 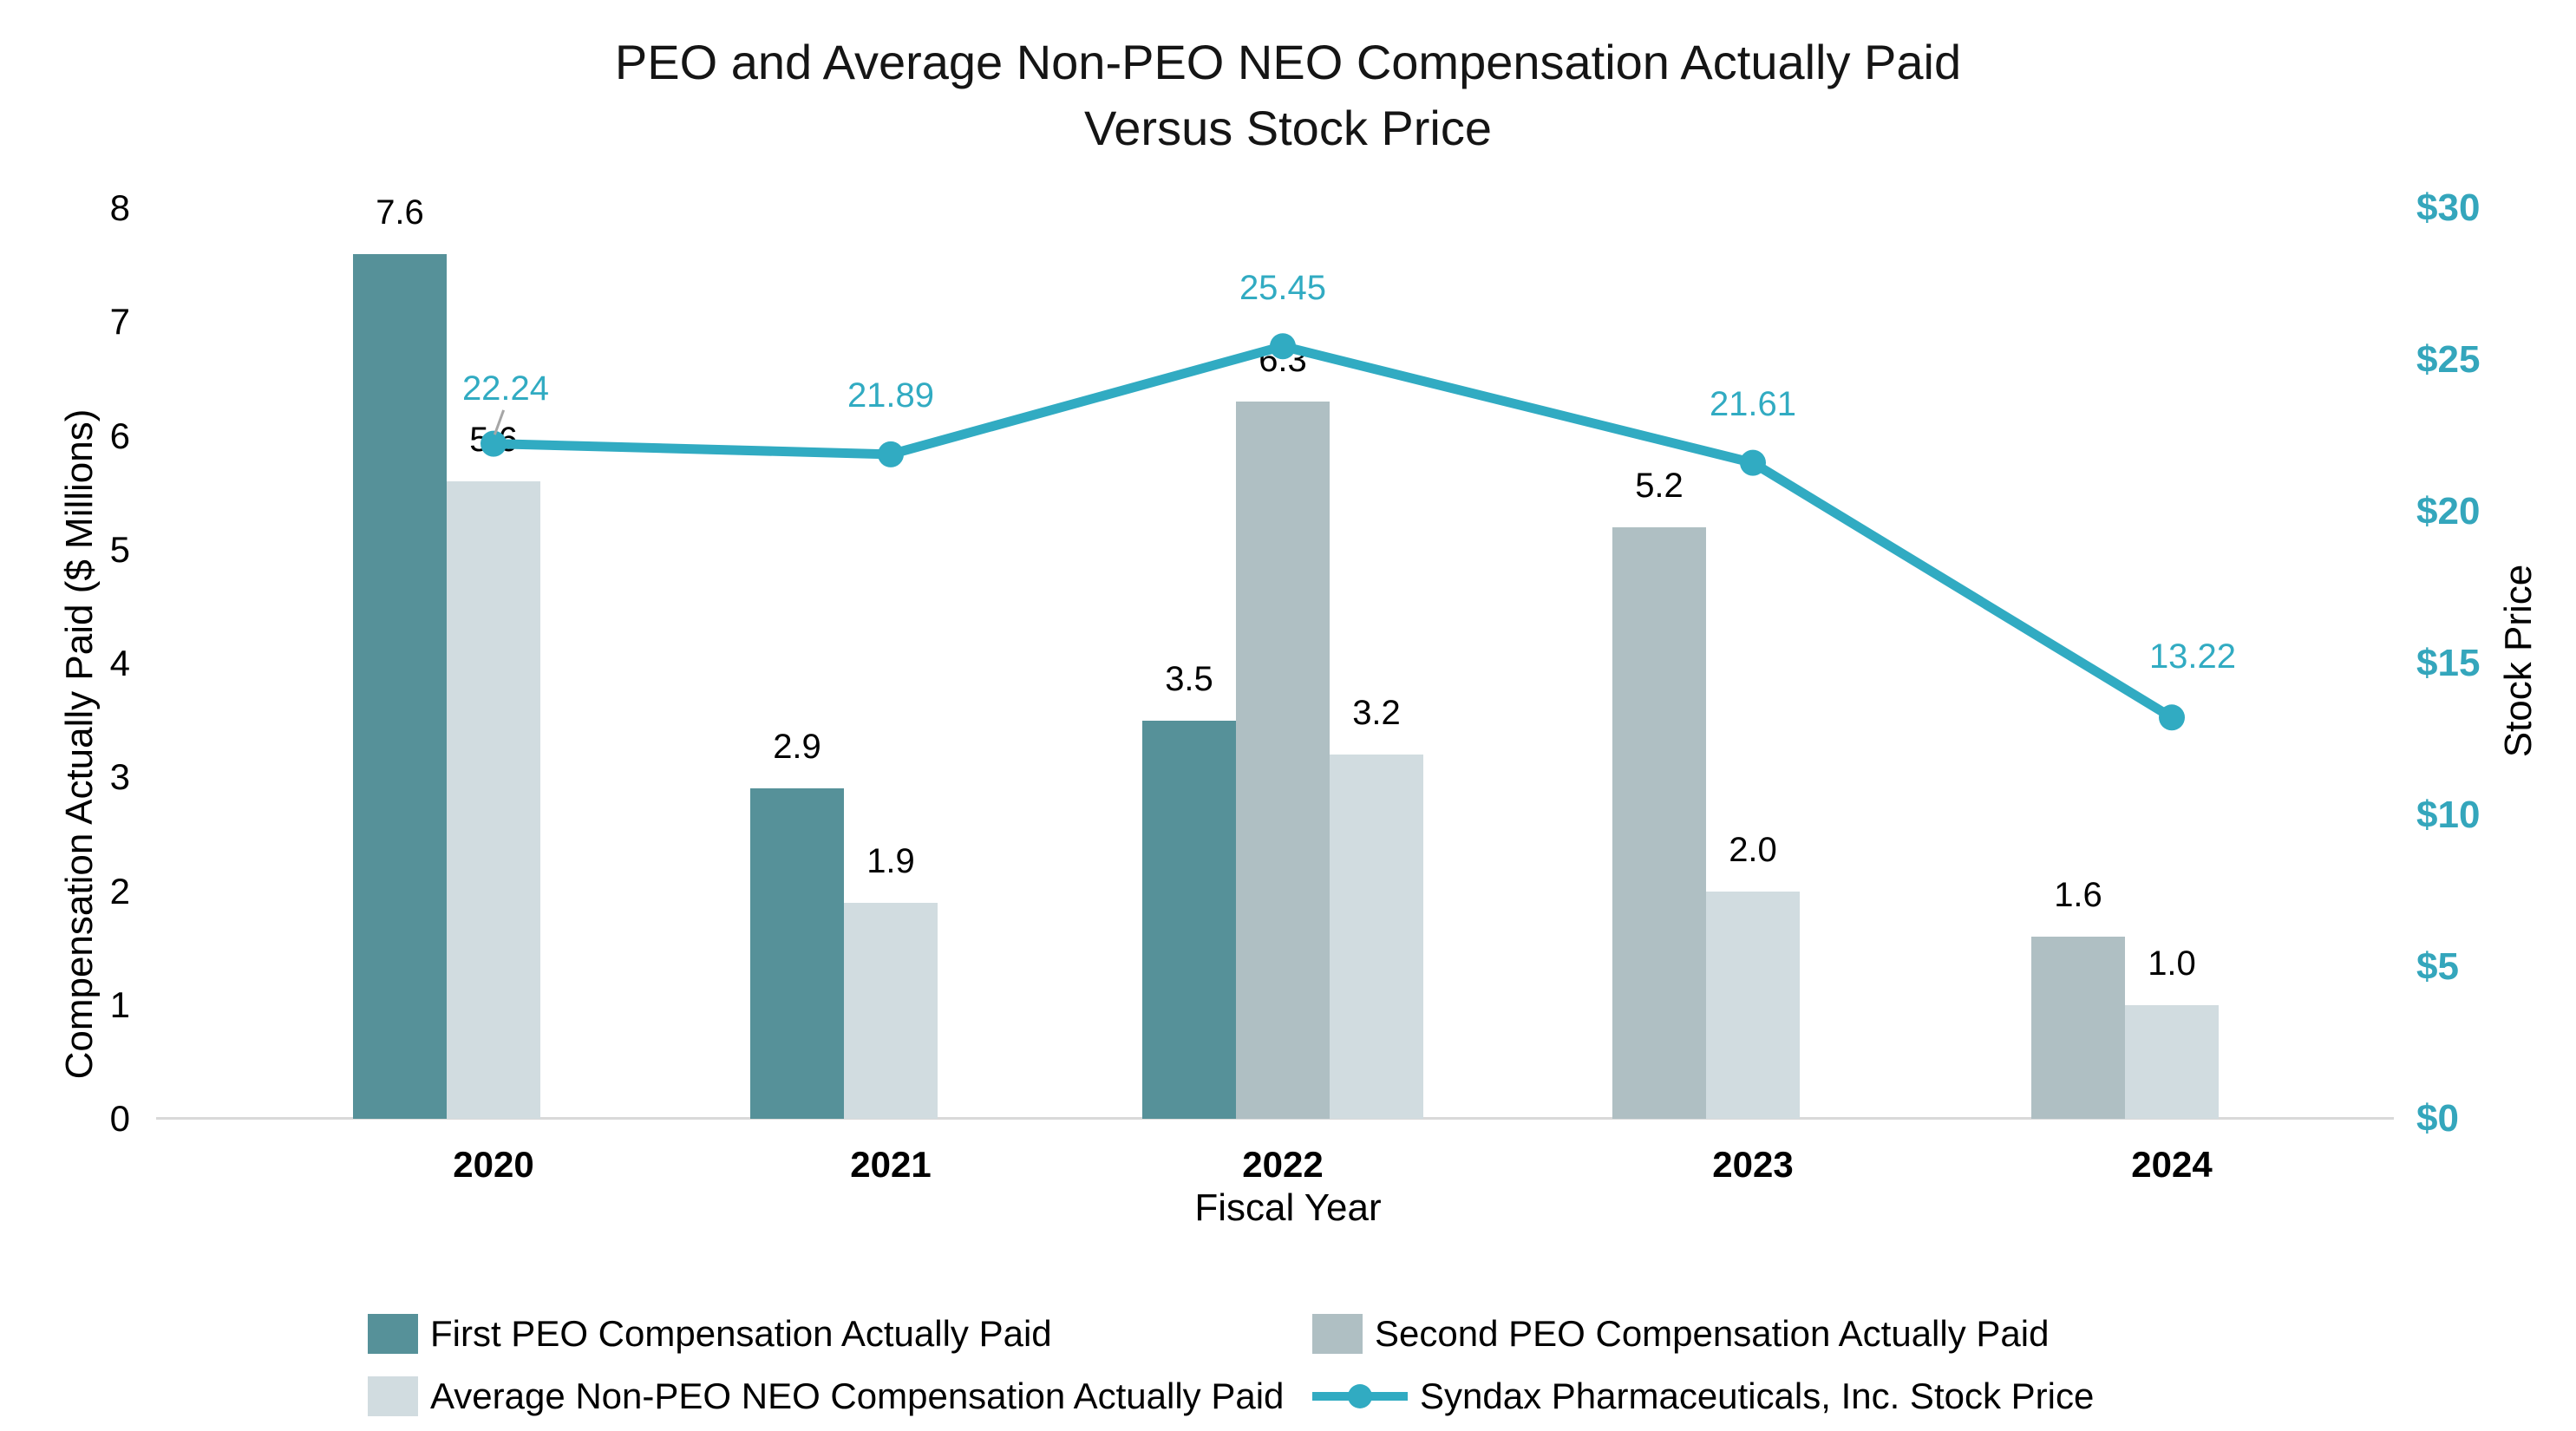 I want to click on bar-label-avg-non-peo-2020: 5.6, so click(x=493, y=440).